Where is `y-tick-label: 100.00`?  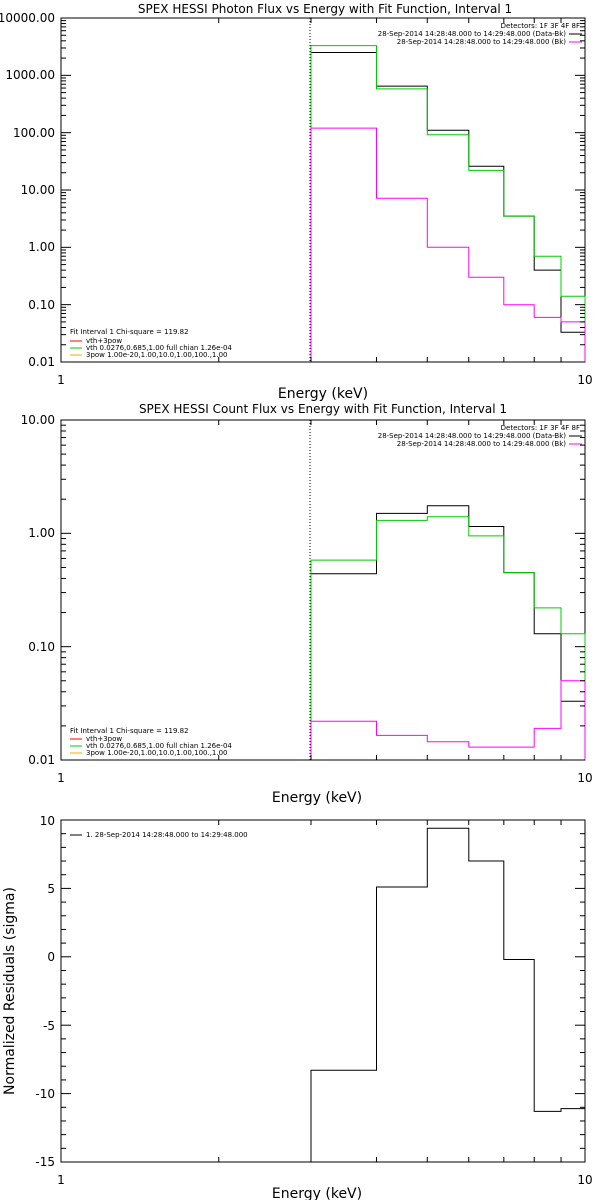
y-tick-label: 100.00 is located at coordinates (34, 133).